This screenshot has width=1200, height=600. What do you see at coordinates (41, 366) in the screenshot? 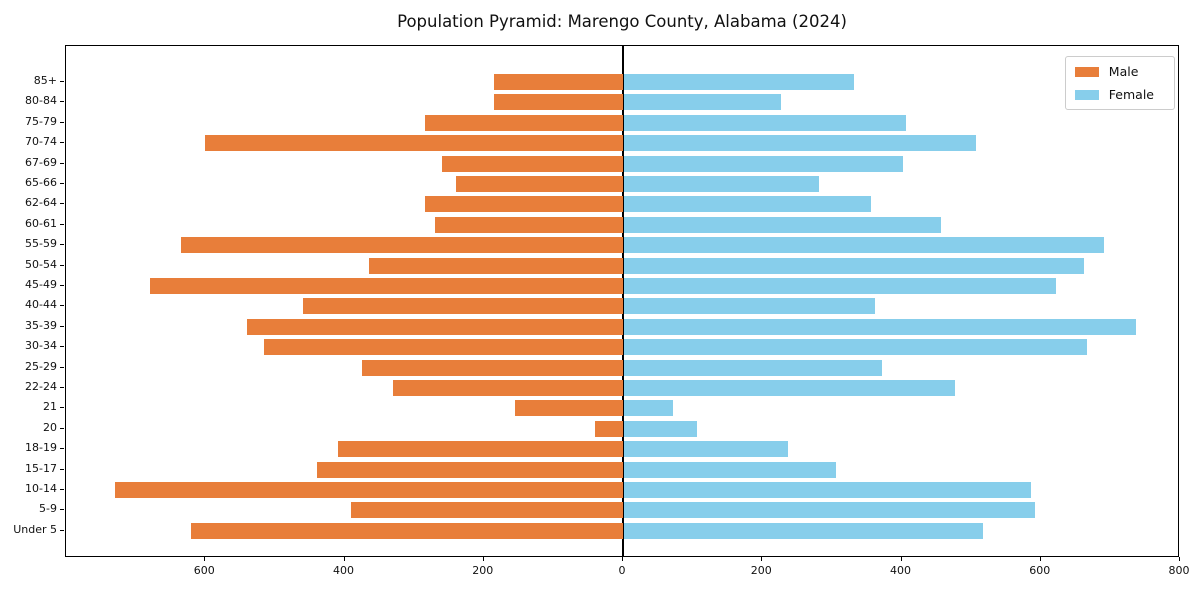
I see `ytick-label-25-29: 25-29` at bounding box center [41, 366].